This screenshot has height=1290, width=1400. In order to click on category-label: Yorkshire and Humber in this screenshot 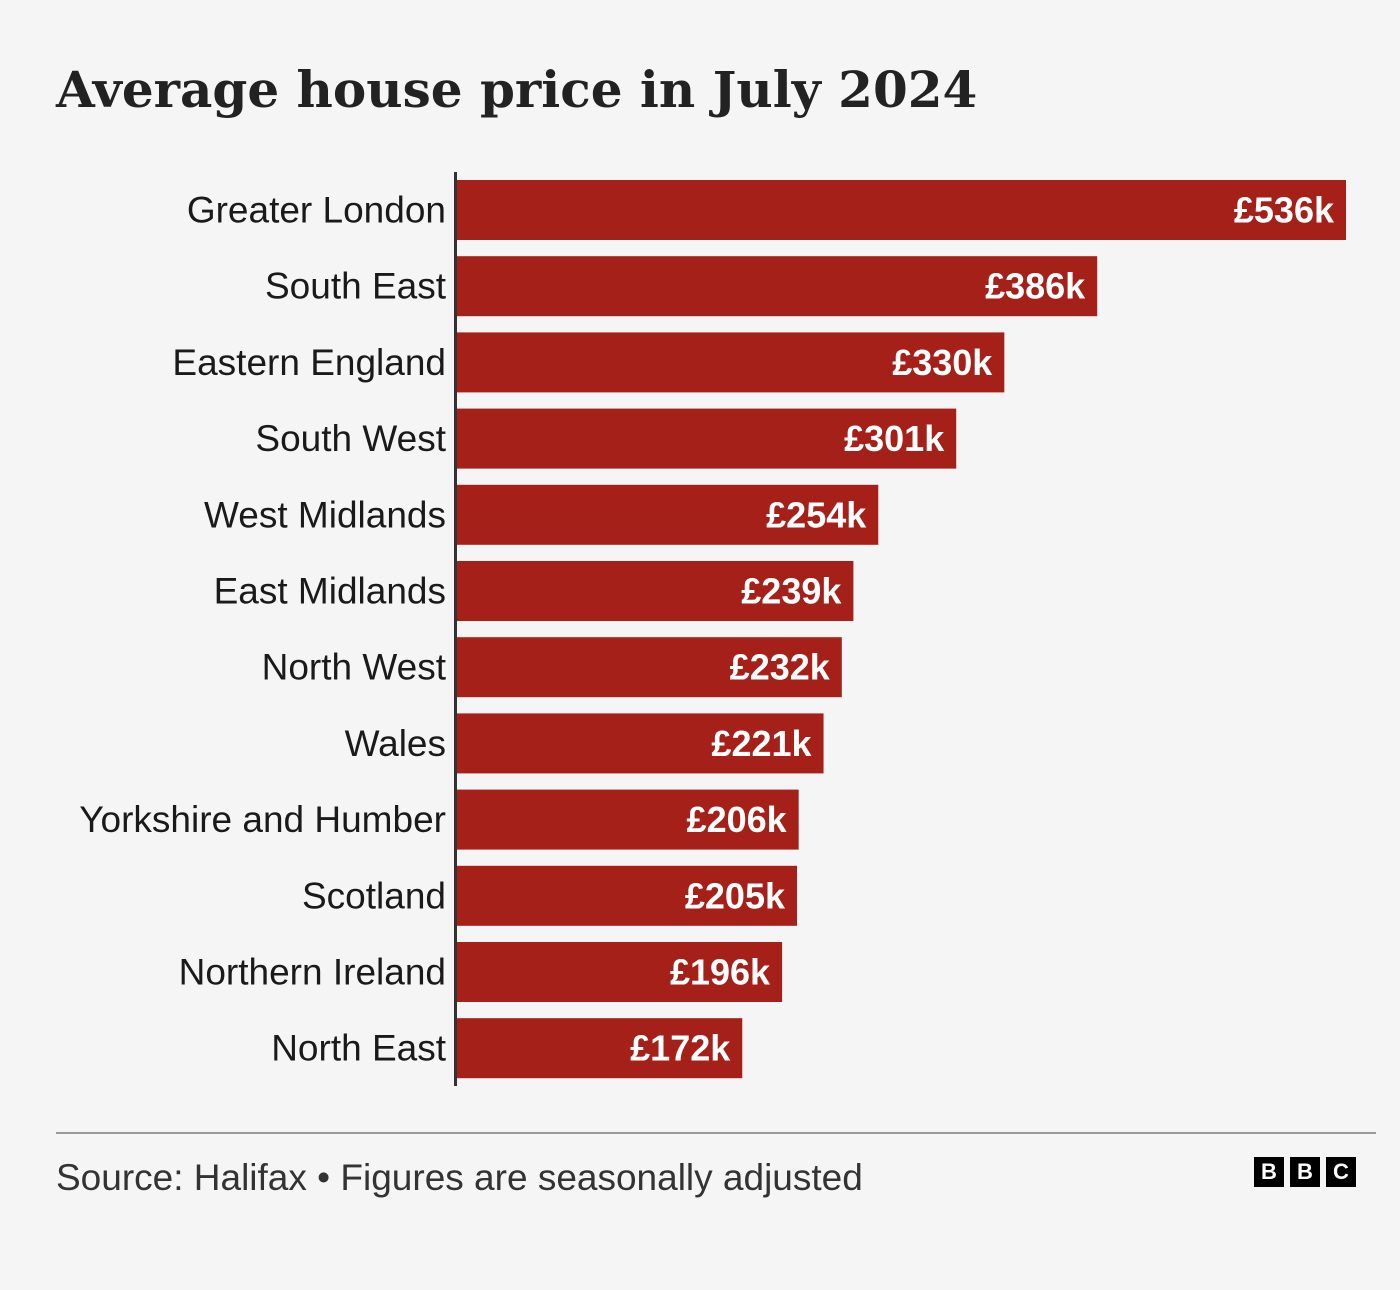, I will do `click(262, 819)`.